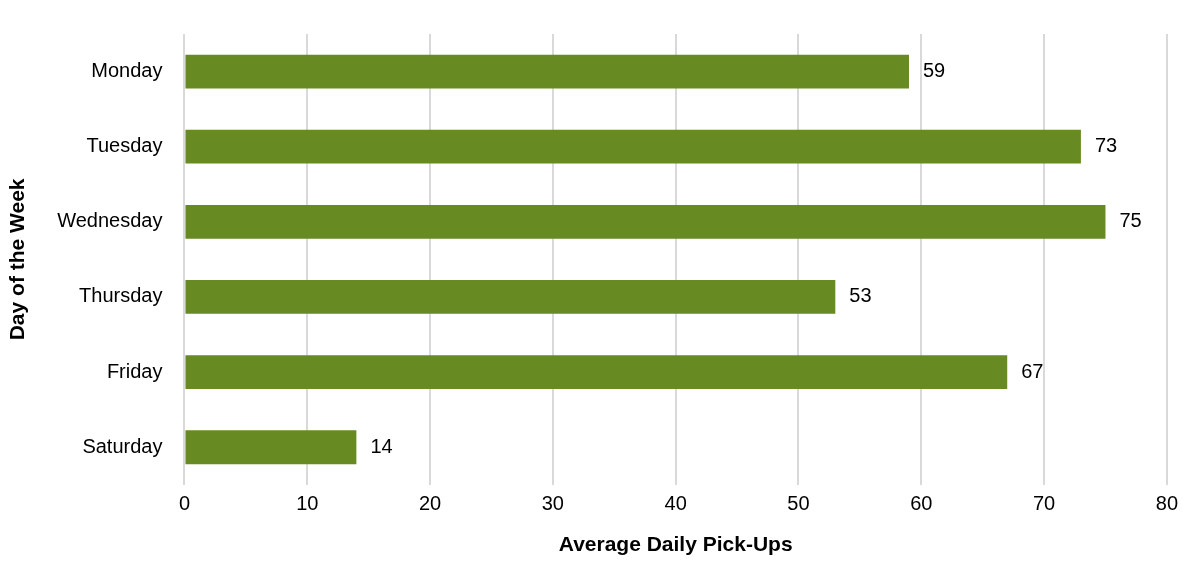 This screenshot has height=562, width=1186. What do you see at coordinates (307, 503) in the screenshot?
I see `x-tick-label: 10` at bounding box center [307, 503].